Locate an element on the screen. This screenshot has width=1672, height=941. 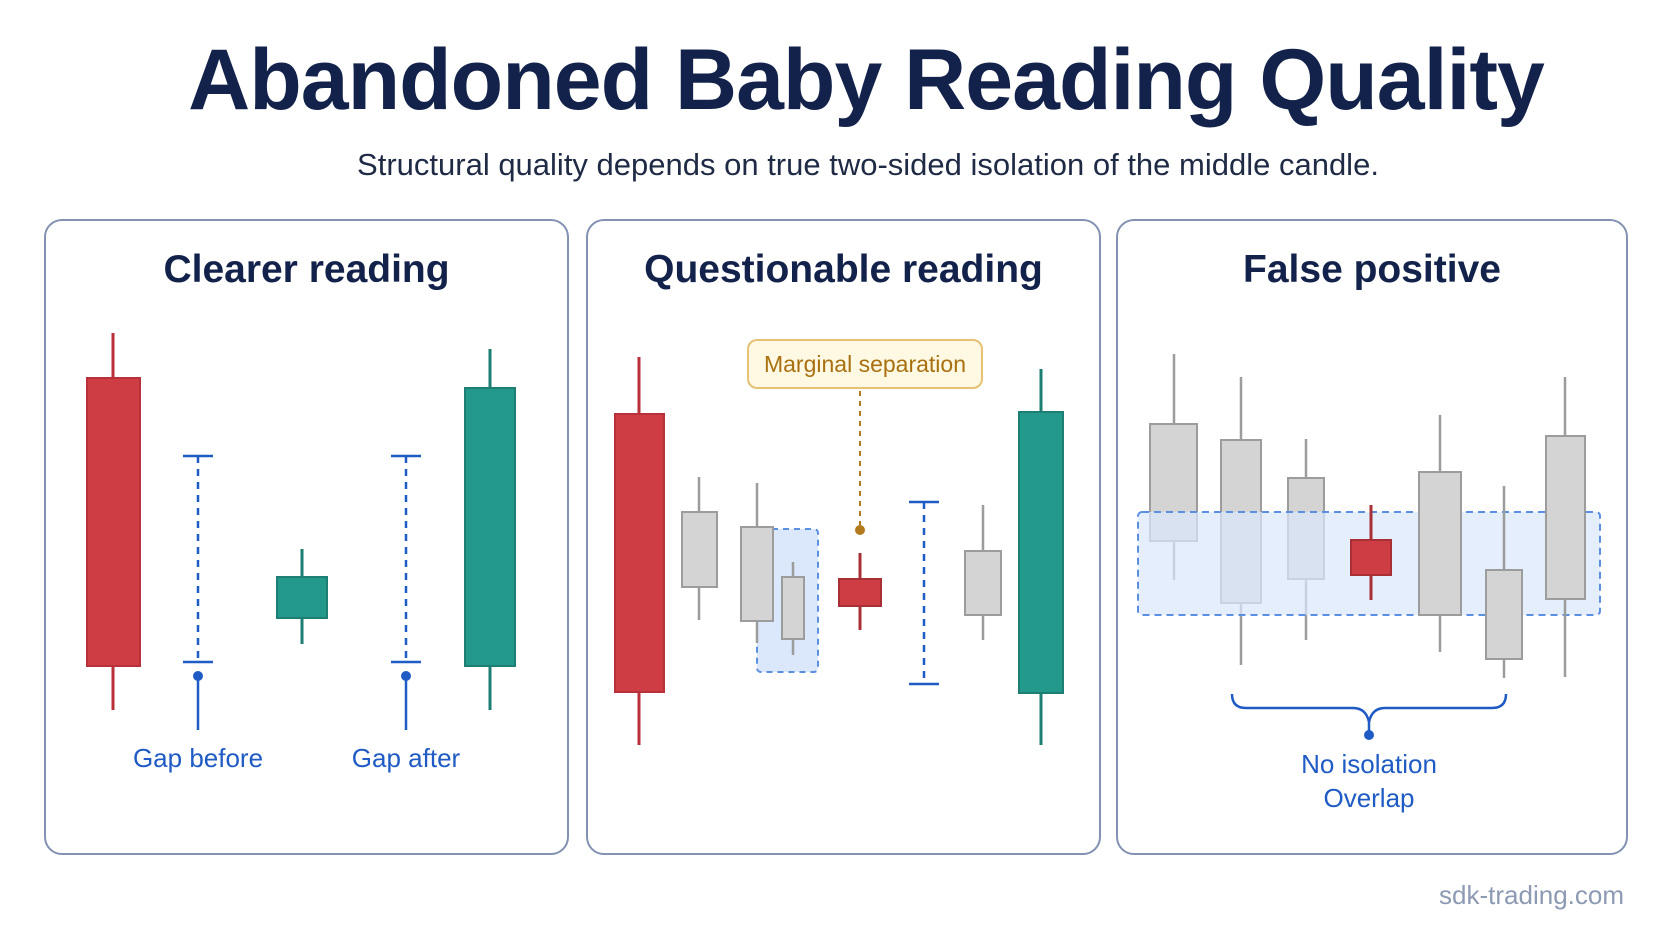
questionable-reading-candles is located at coordinates (839, 551).